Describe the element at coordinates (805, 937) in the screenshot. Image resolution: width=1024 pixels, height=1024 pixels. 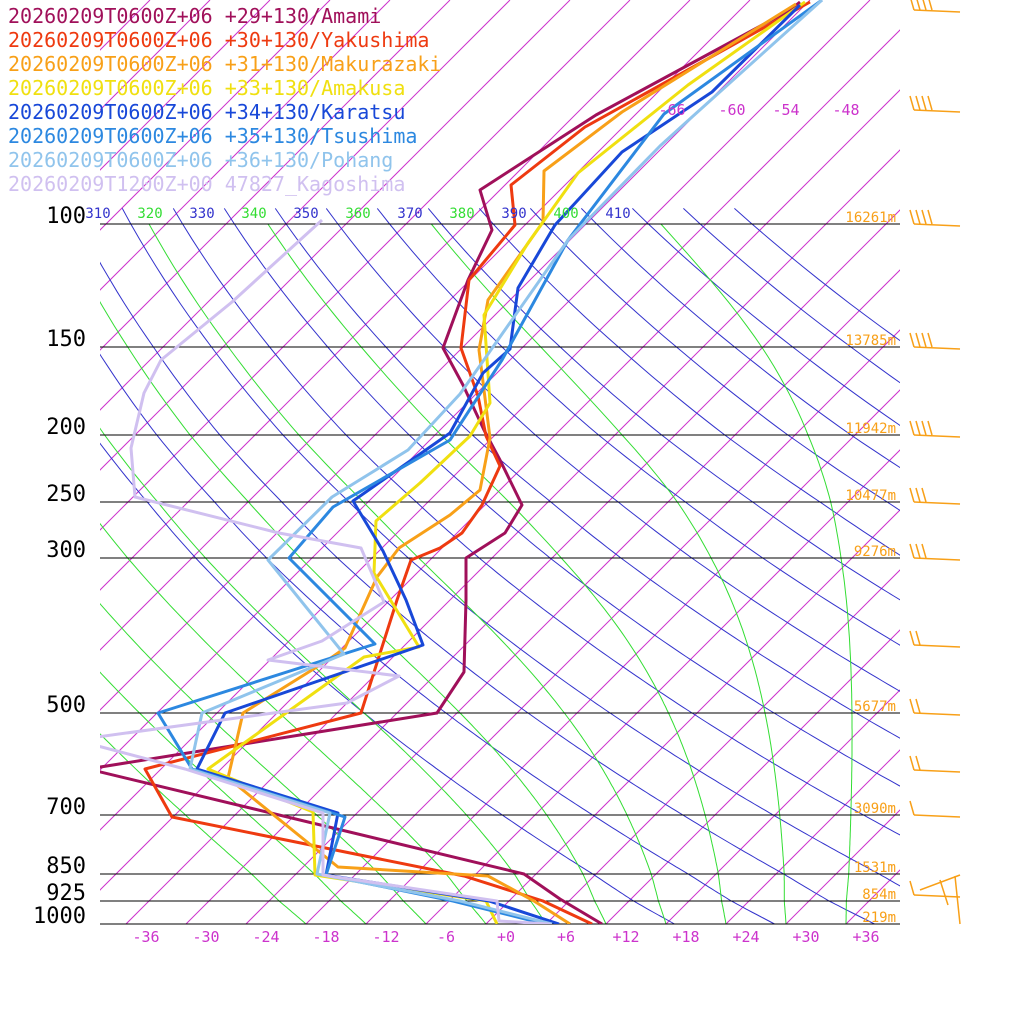
I see `x-tick-label: +30` at that location.